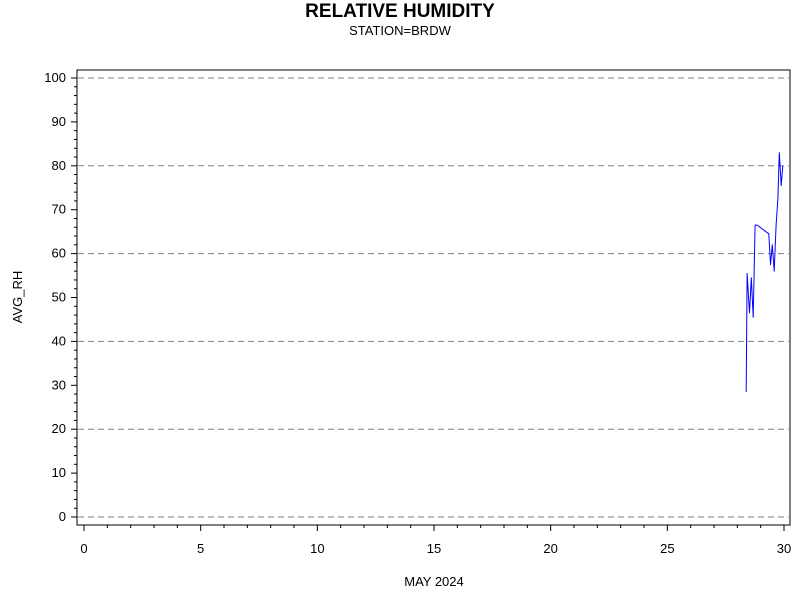 This screenshot has width=800, height=600. What do you see at coordinates (59, 209) in the screenshot?
I see `y-tick-label: 70` at bounding box center [59, 209].